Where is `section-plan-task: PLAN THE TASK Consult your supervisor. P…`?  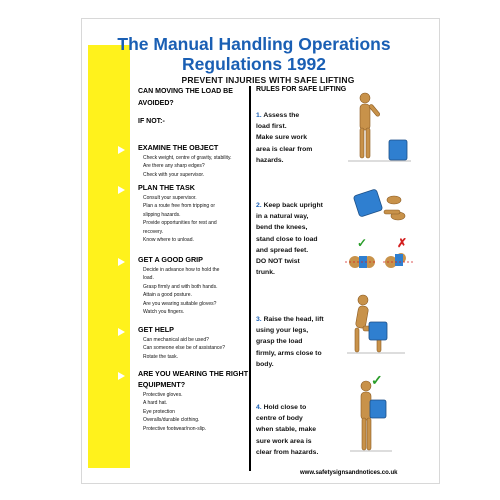
section-plan-task: PLAN THE TASK Consult your supervisor. P… is located at coordinates (194, 213).